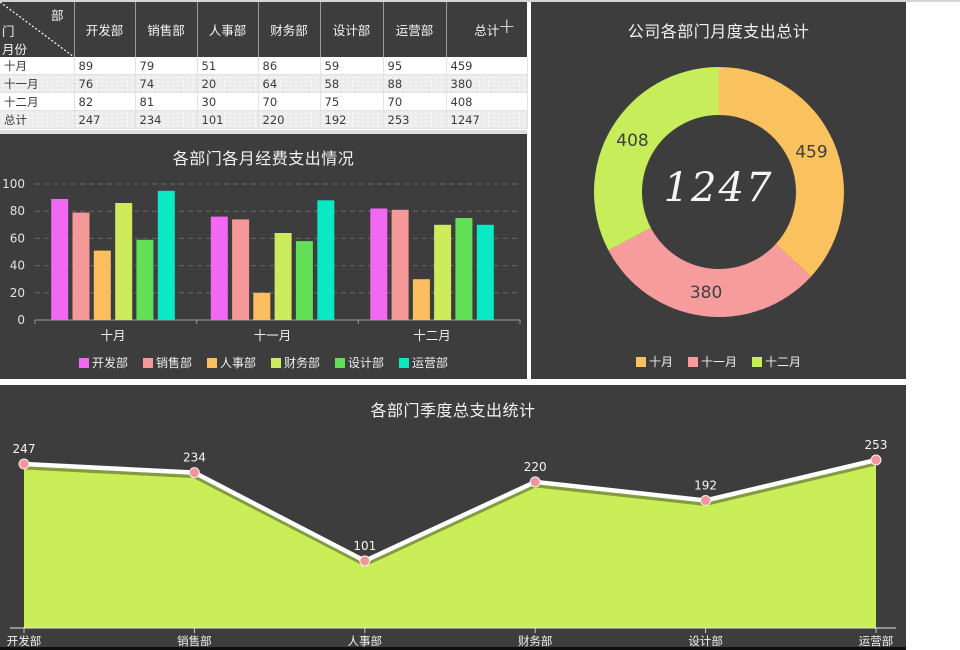 The image size is (960, 650). I want to click on legend-item: 设计部, so click(359, 362).